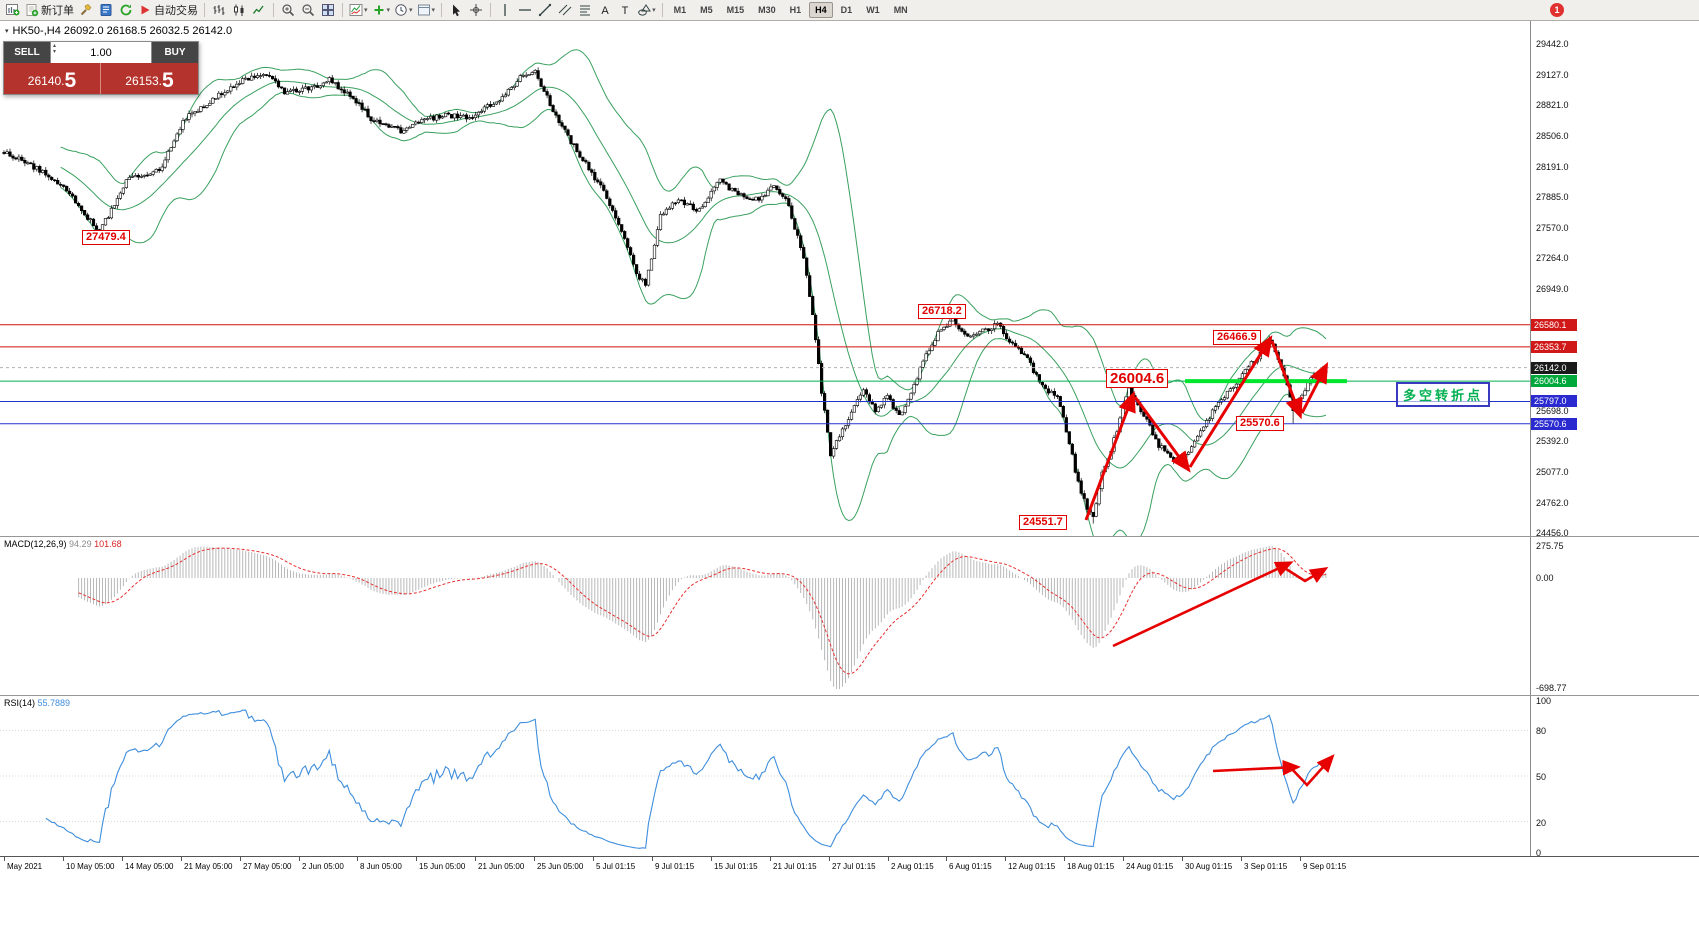 The height and width of the screenshot is (945, 1699). I want to click on horizontal-line-icon, so click(525, 10).